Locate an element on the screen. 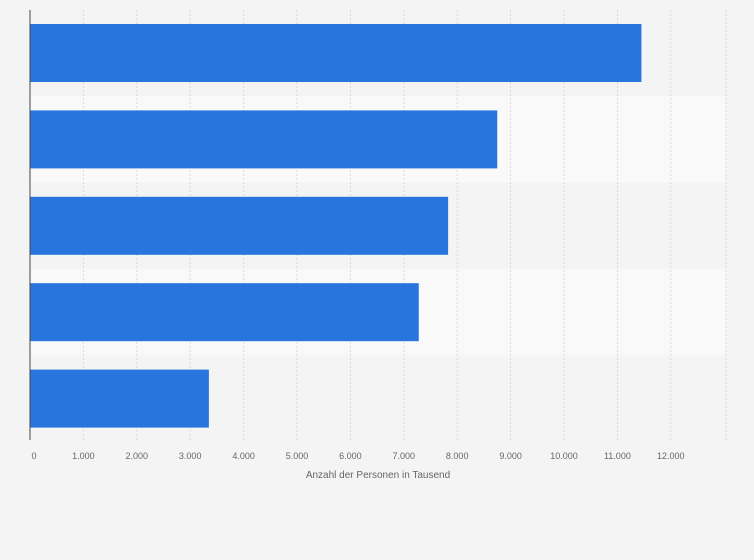 This screenshot has height=560, width=754. x-tick-label: 5.000 is located at coordinates (297, 456).